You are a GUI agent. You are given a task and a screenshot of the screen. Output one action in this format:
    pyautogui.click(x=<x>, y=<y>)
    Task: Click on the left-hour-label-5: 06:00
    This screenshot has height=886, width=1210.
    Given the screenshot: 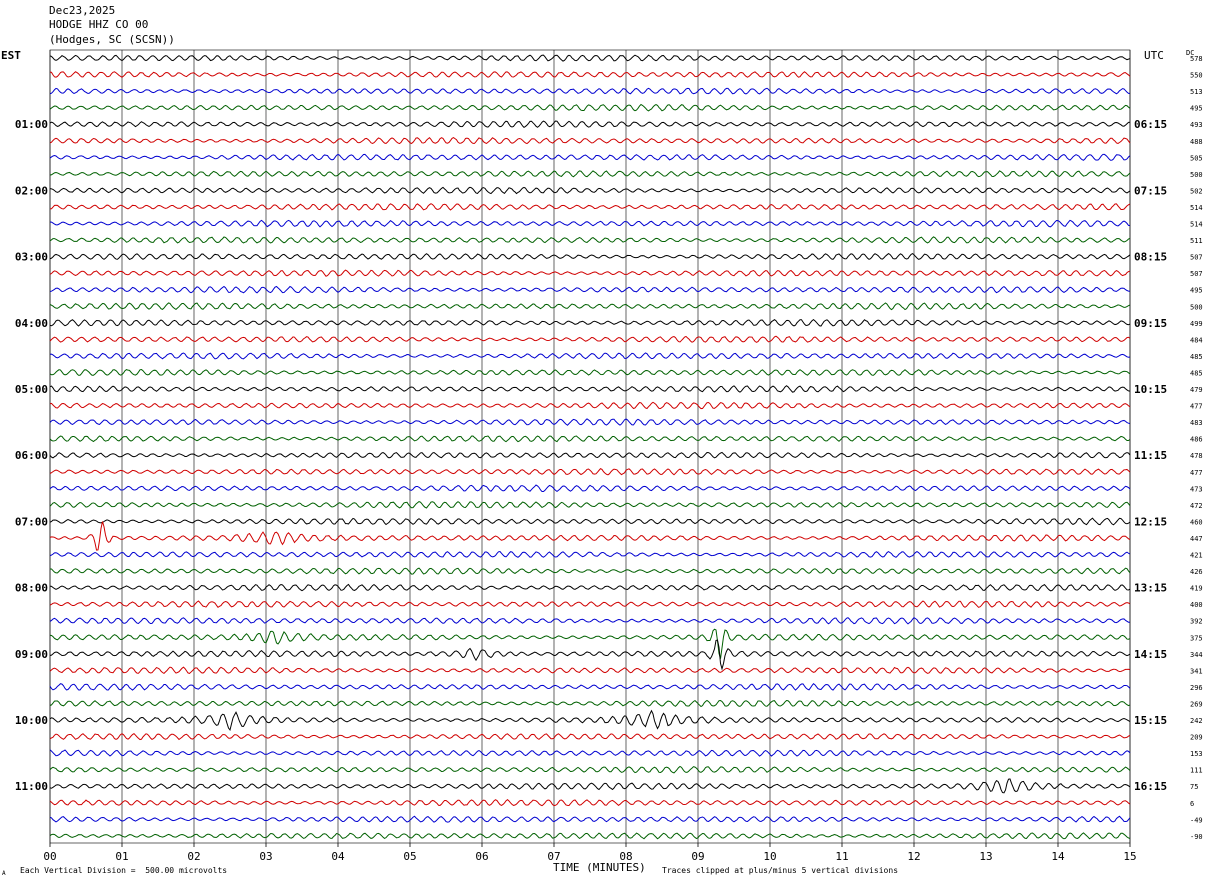 What is the action you would take?
    pyautogui.click(x=31, y=455)
    